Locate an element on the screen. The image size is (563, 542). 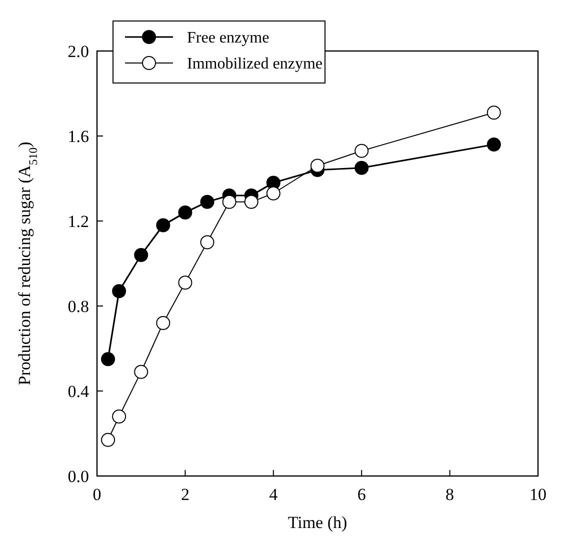
x-tick-label: 0 is located at coordinates (97, 494).